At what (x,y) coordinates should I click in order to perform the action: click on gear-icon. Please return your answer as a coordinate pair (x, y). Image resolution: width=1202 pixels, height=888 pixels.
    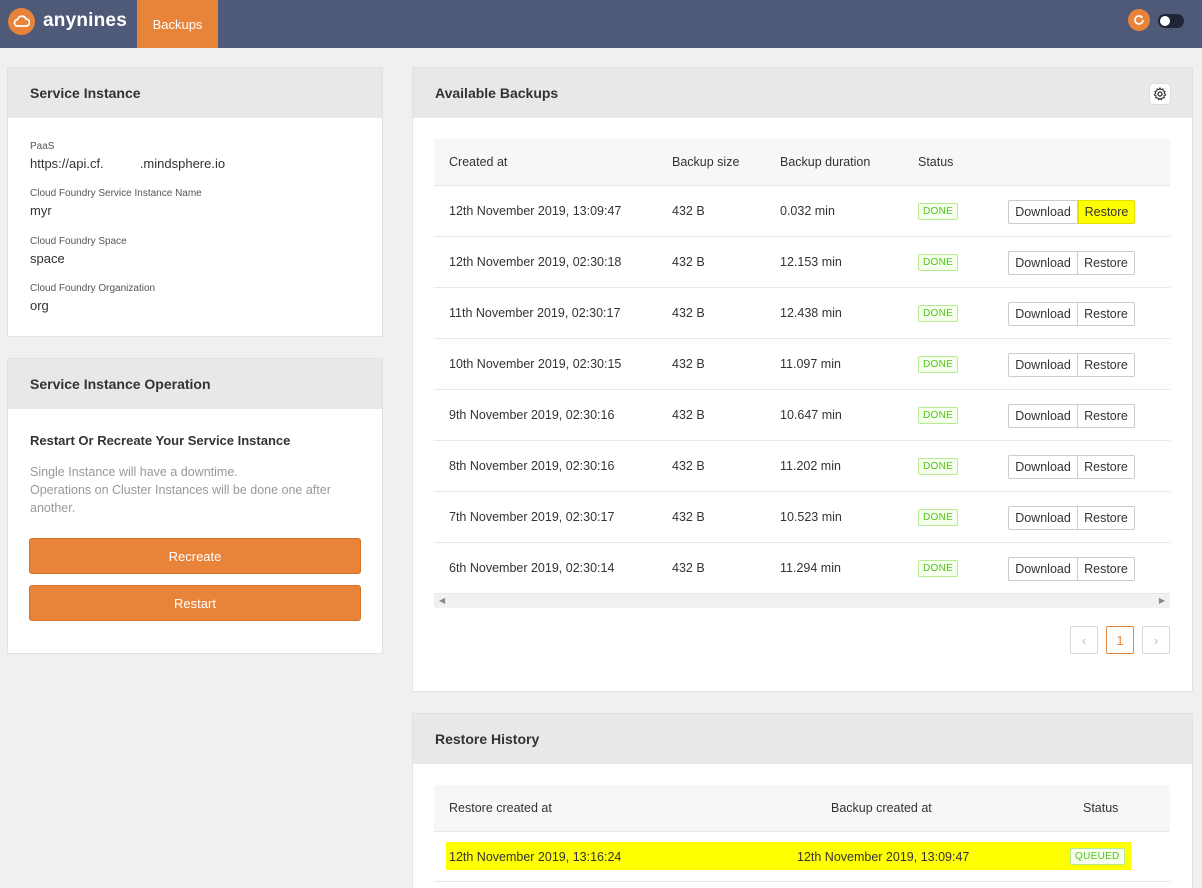
    Looking at the image, I should click on (1160, 94).